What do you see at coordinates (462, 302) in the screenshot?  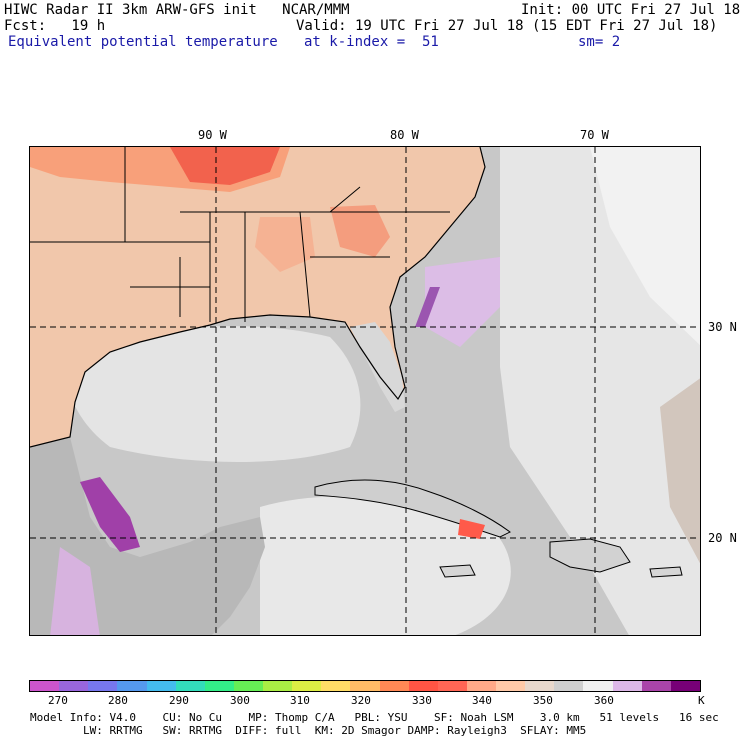 I see `lilac-streak-atlantic` at bounding box center [462, 302].